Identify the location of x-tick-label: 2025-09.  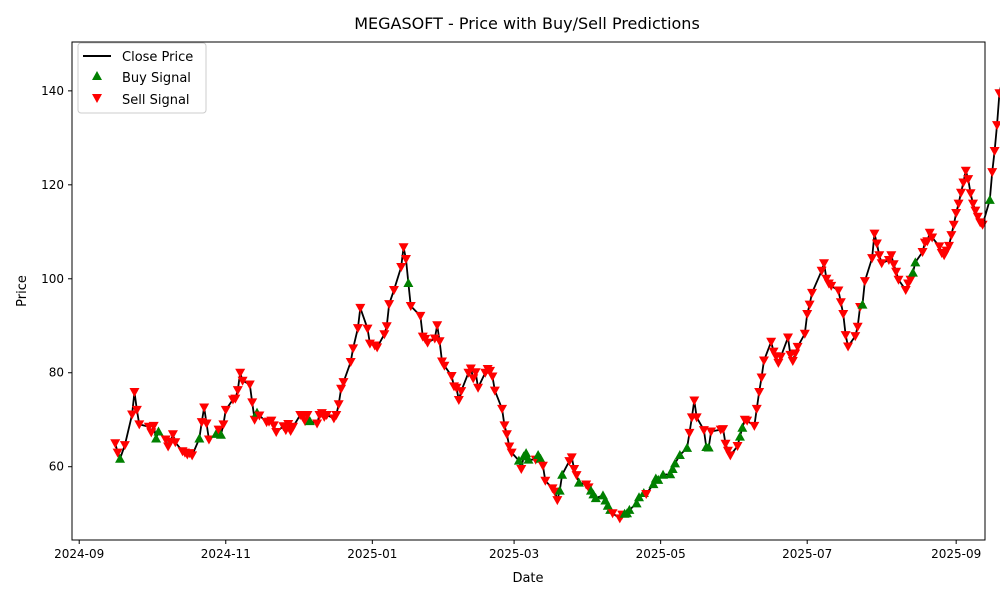
(956, 554).